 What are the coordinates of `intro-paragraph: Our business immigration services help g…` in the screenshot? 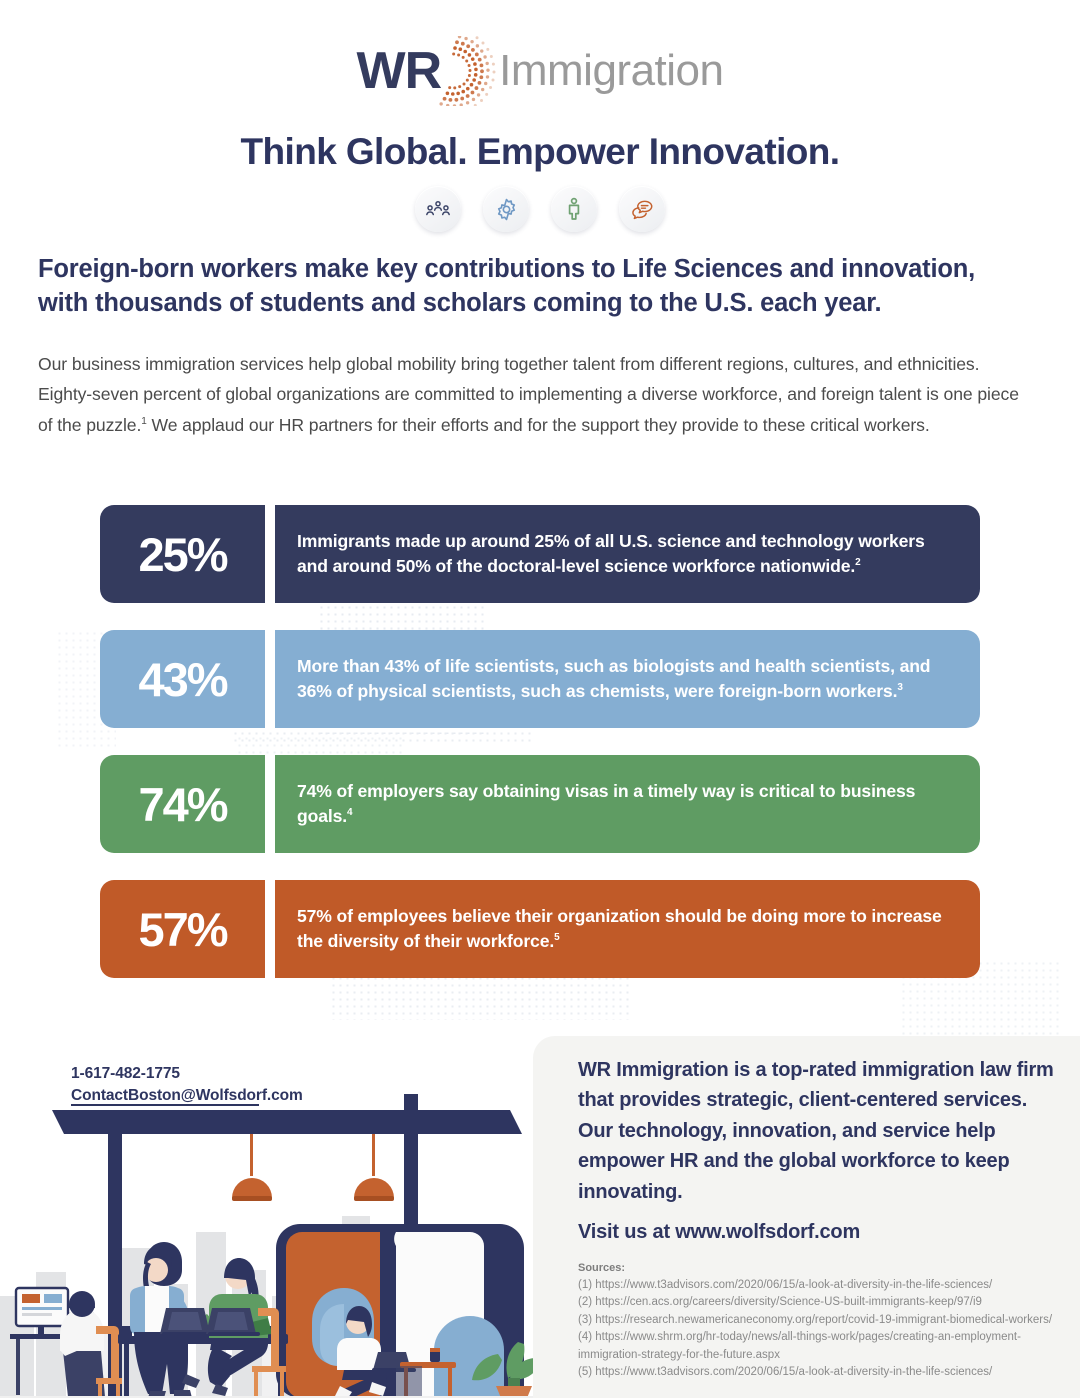 It's located at (530, 394).